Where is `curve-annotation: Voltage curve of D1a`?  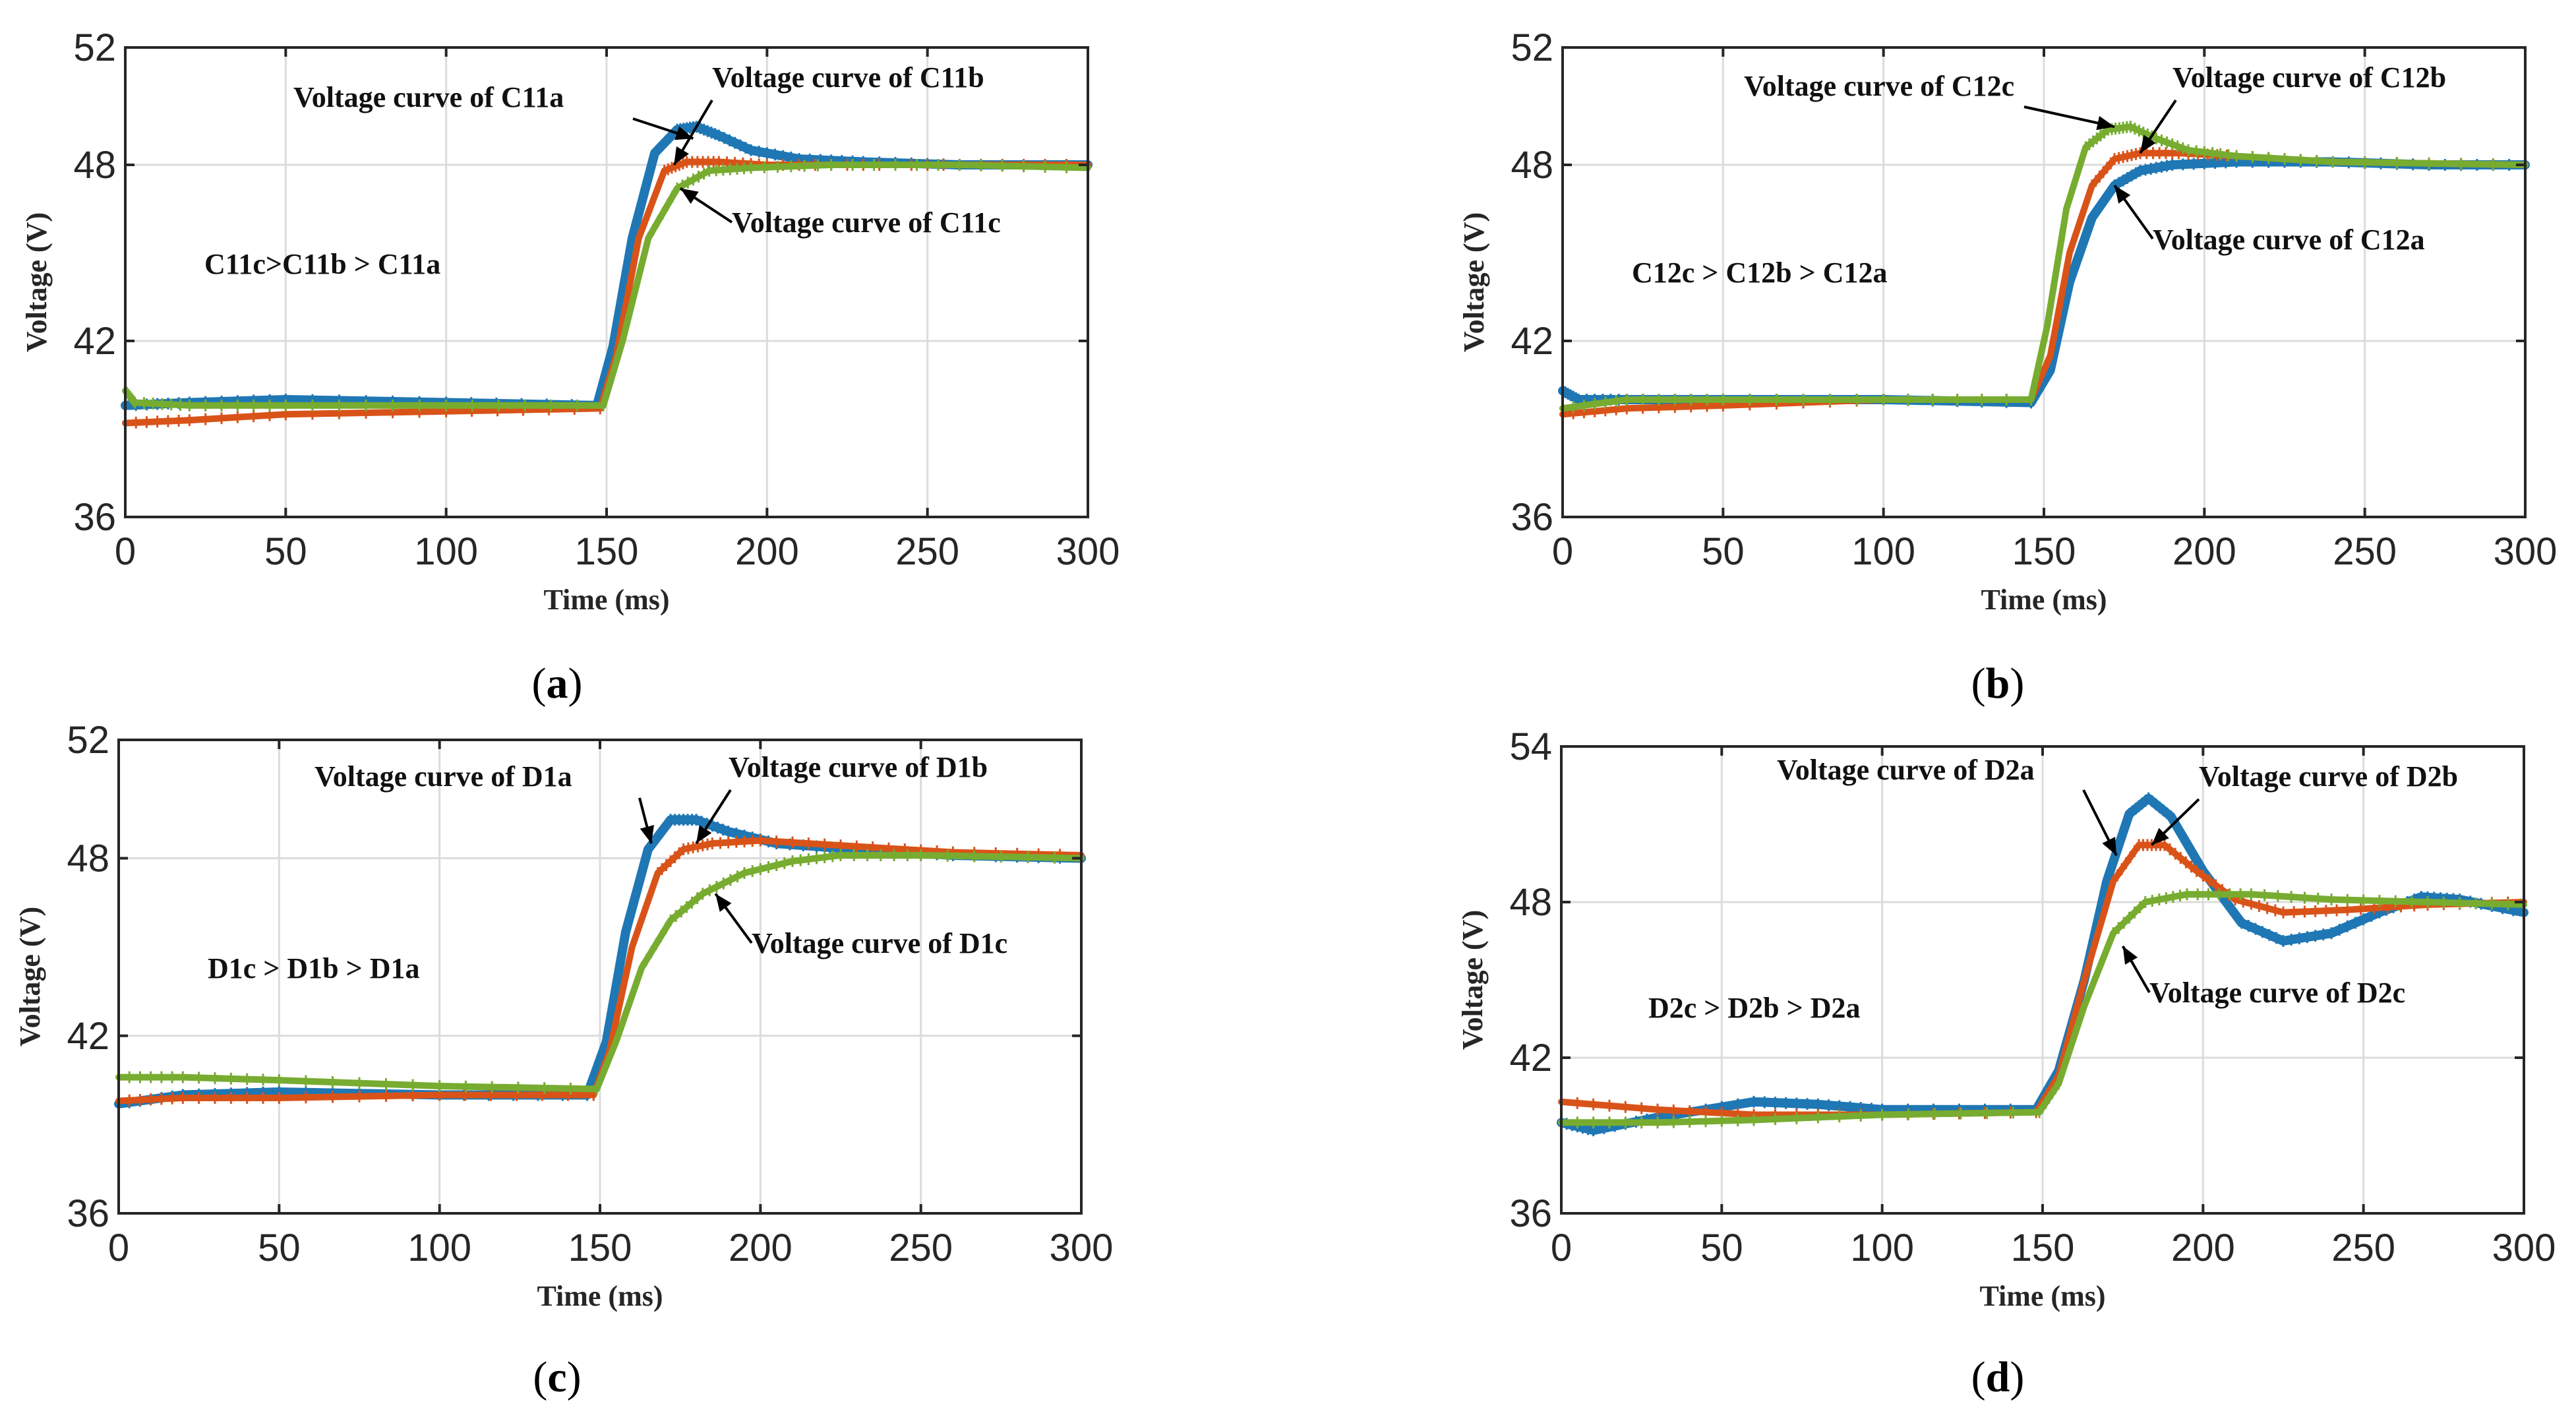 curve-annotation: Voltage curve of D1a is located at coordinates (443, 777).